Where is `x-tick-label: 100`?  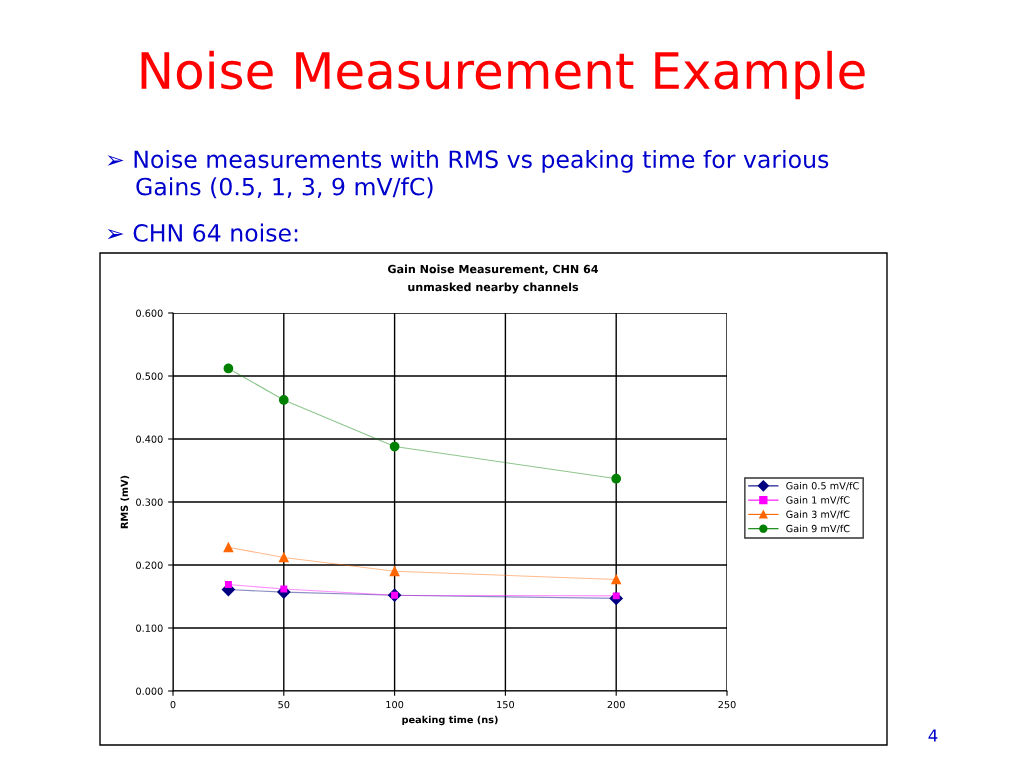
x-tick-label: 100 is located at coordinates (395, 704).